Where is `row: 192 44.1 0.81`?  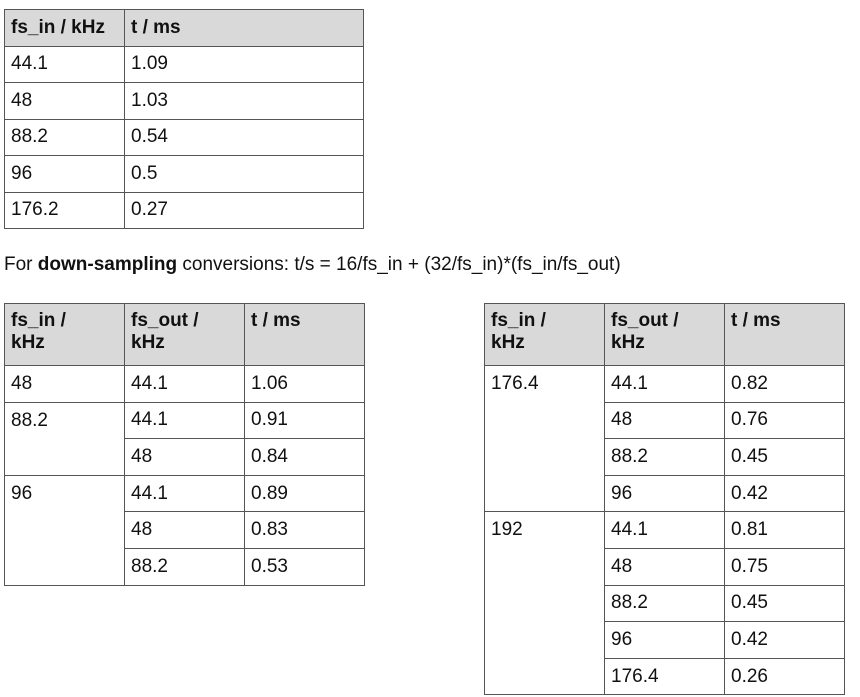 row: 192 44.1 0.81 is located at coordinates (664, 603).